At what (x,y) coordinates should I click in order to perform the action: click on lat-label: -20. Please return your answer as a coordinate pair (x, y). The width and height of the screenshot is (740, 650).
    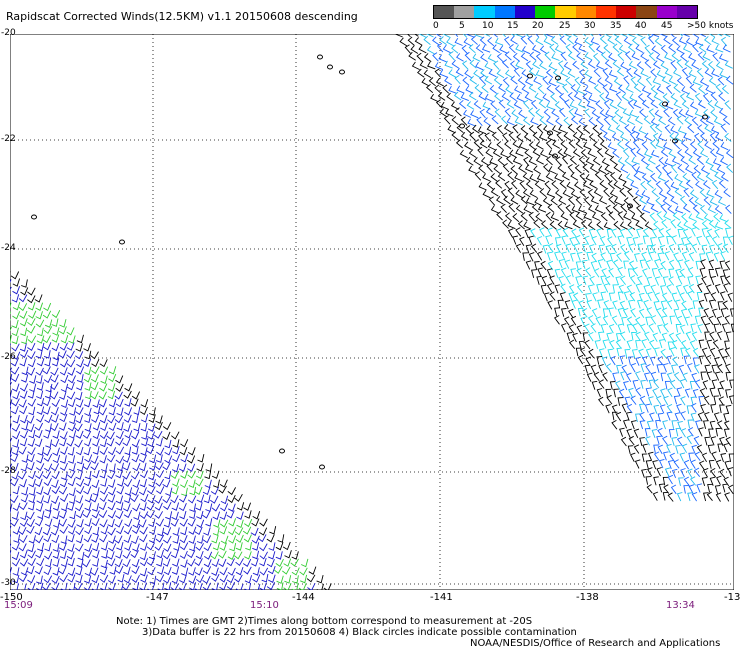
    Looking at the image, I should click on (8, 33).